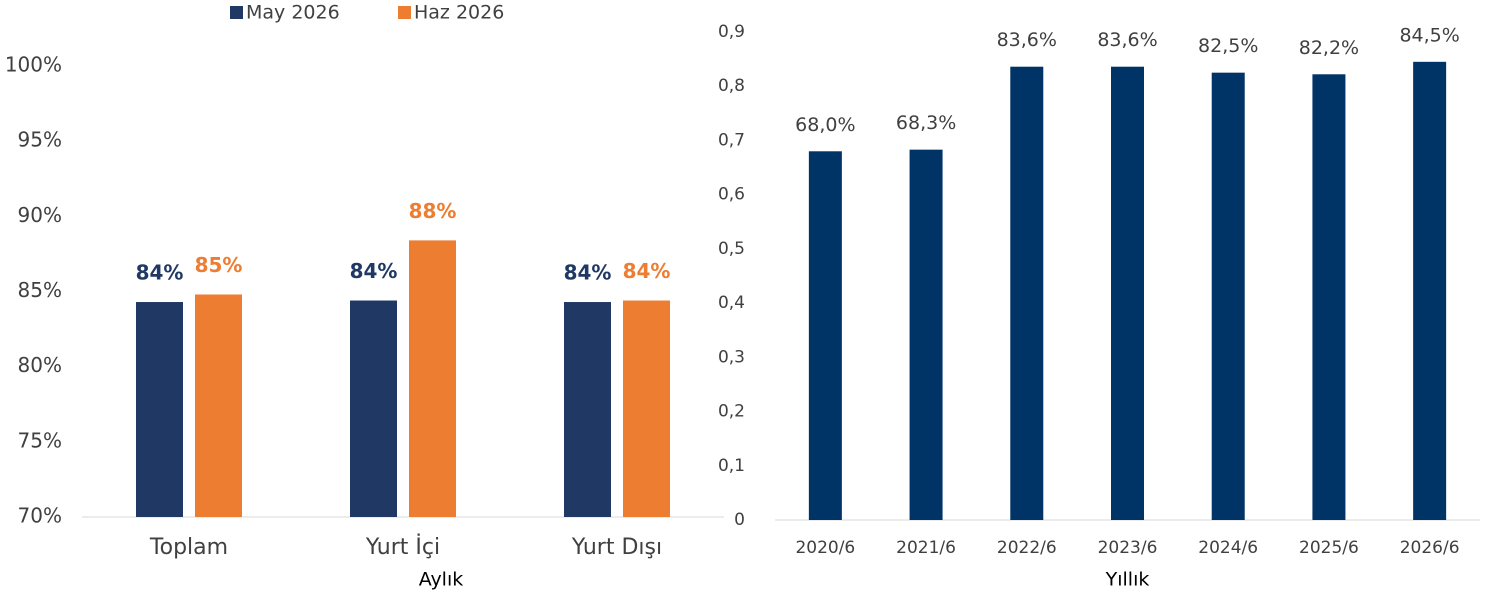 The height and width of the screenshot is (602, 1502). I want to click on y-tick-label: 100%, so click(33, 65).